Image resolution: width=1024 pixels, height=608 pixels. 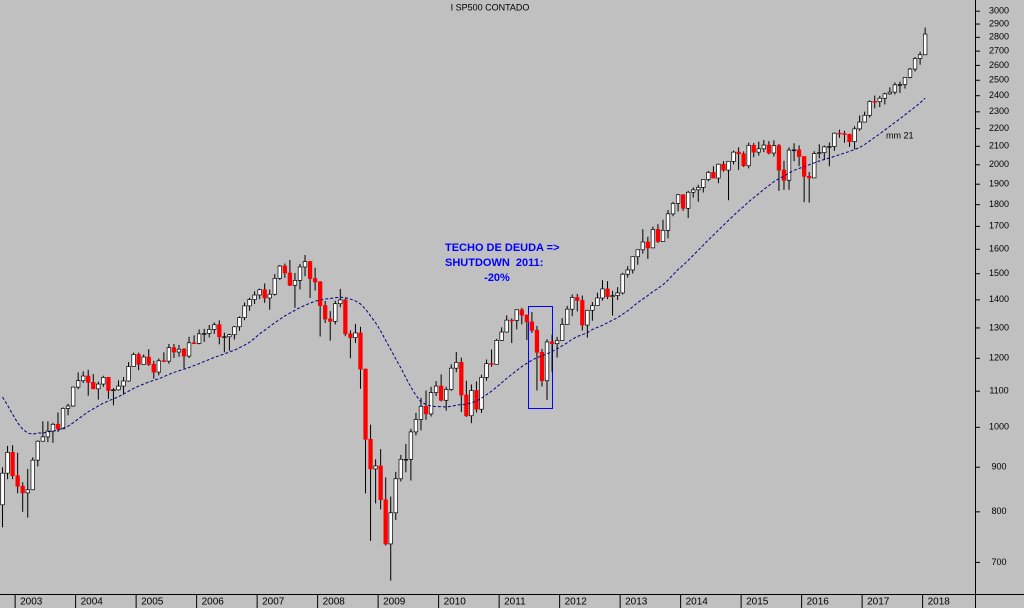 I want to click on x-tick-label: 2011, so click(x=515, y=602).